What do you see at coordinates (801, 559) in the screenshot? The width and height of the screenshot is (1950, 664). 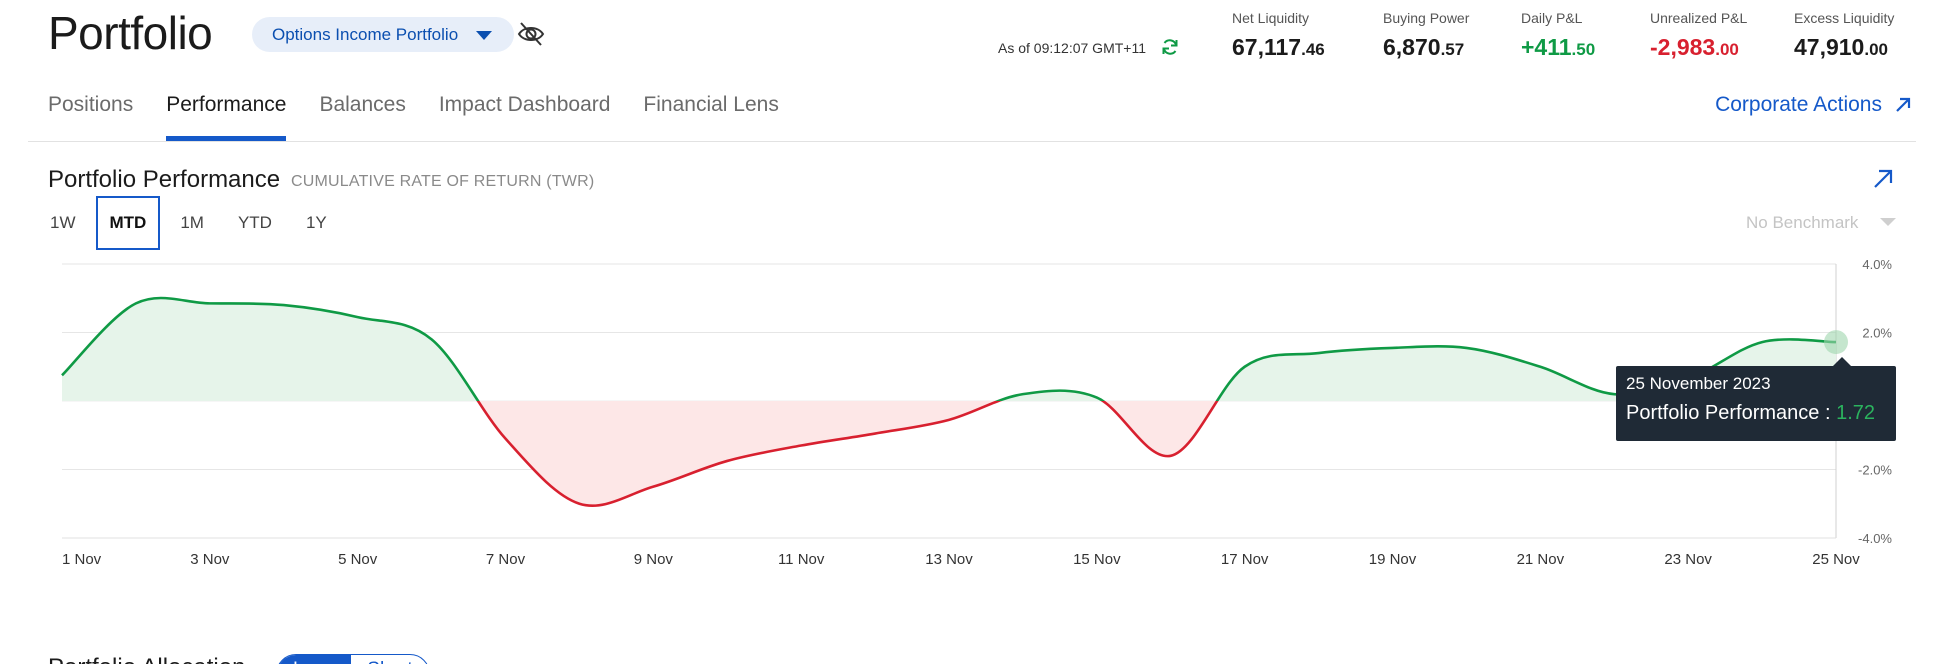 I see `x-tick-label: 11 Nov` at bounding box center [801, 559].